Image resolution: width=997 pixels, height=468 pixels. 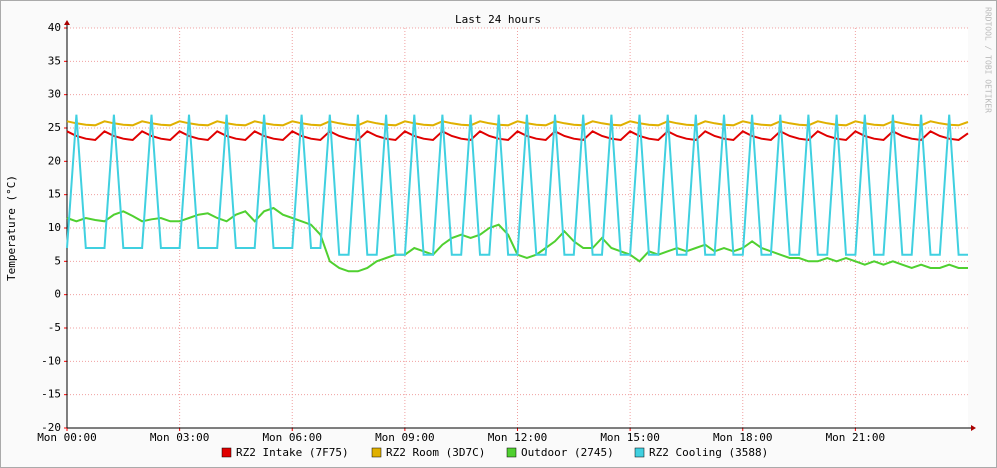 I want to click on y-axis-label: Temperature (°C), so click(x=11, y=228).